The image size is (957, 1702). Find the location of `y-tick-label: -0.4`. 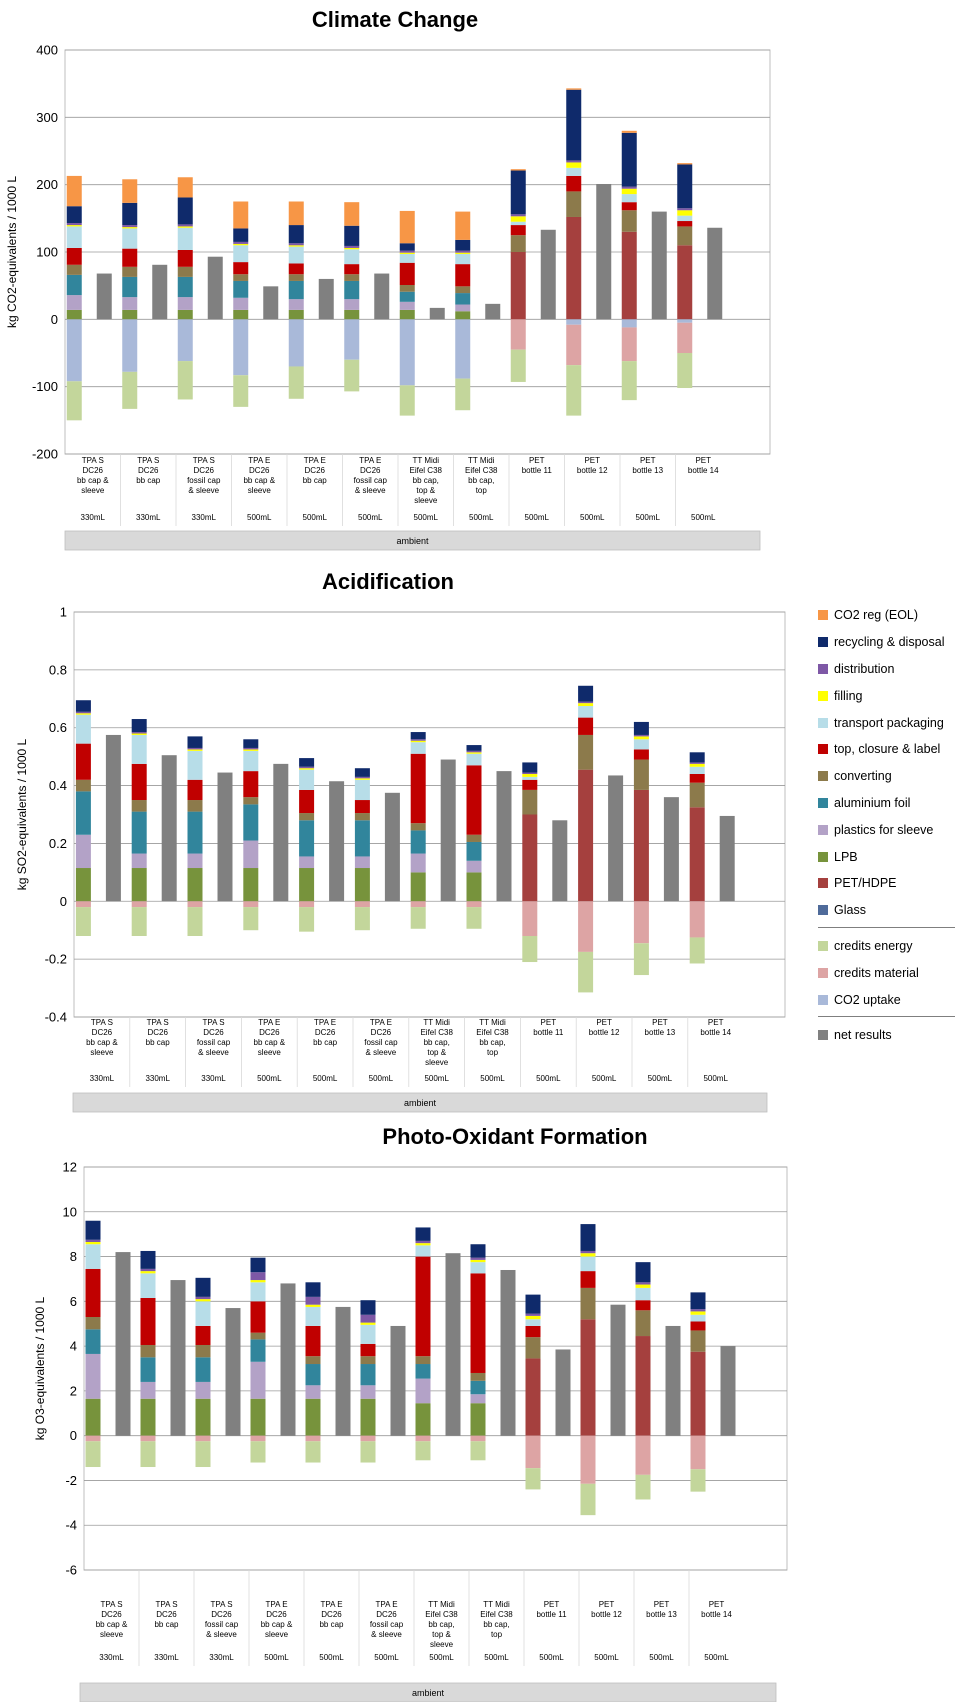

y-tick-label: -0.4 is located at coordinates (56, 1017).